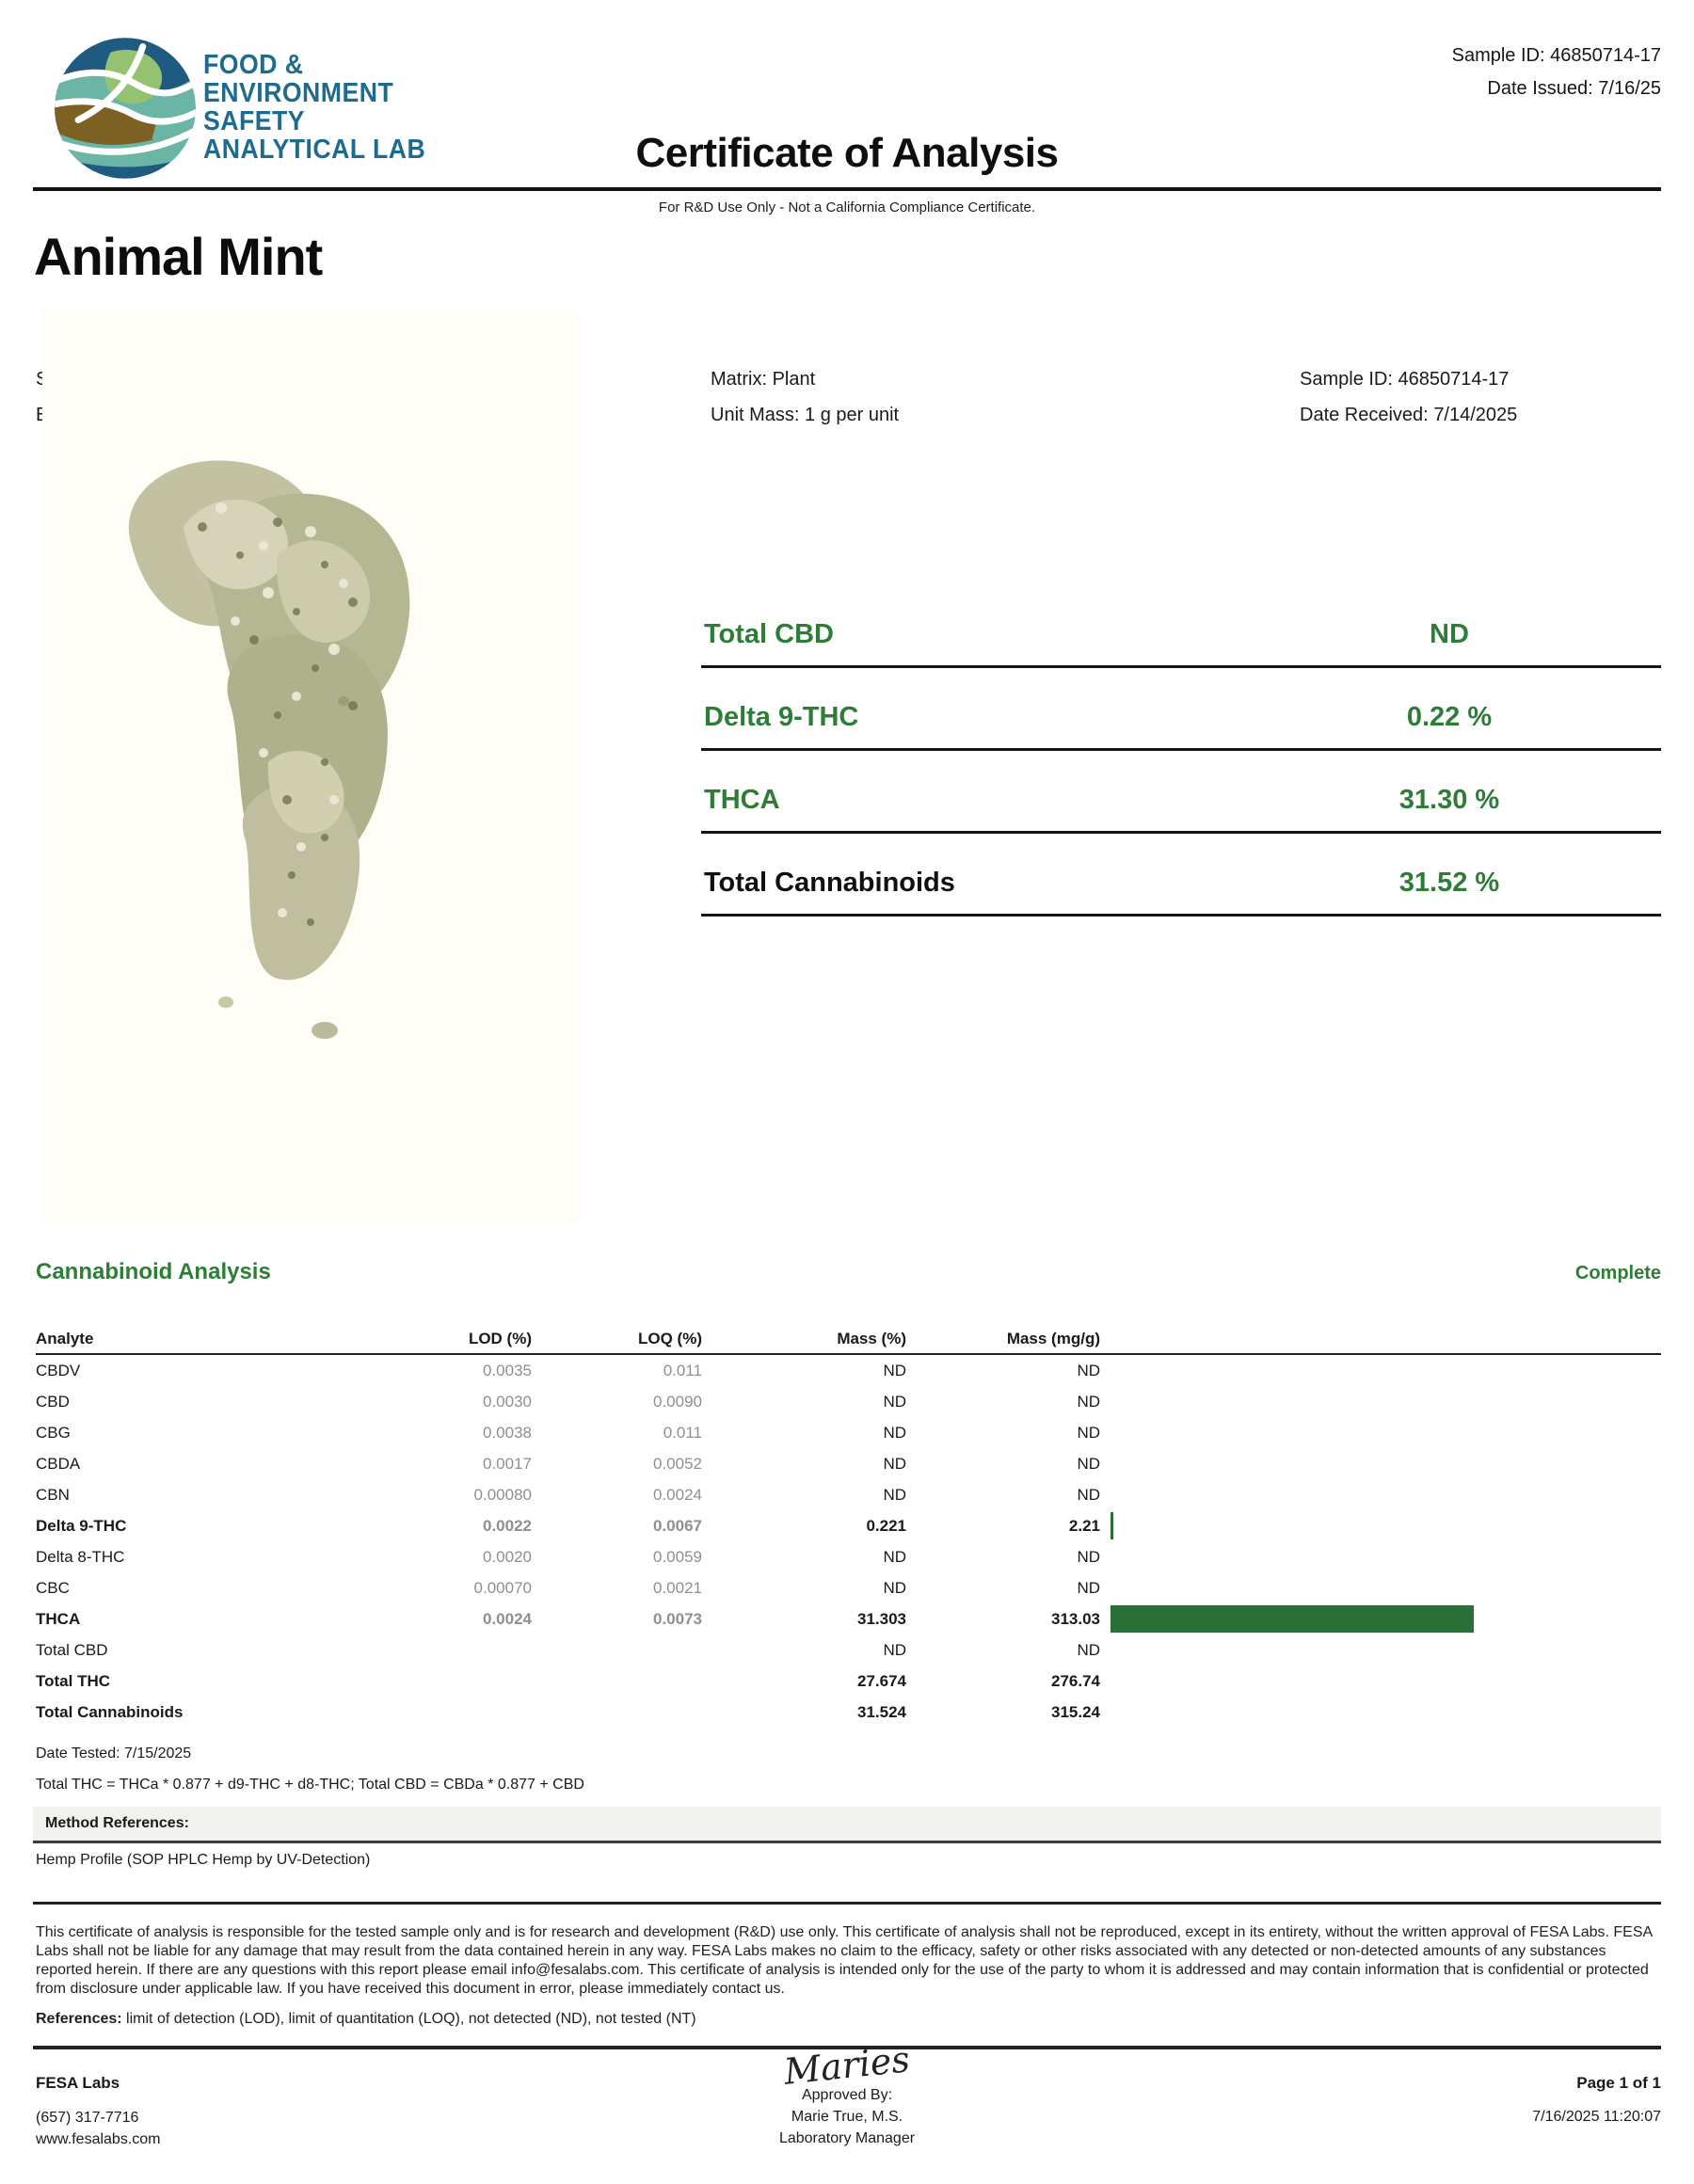 This screenshot has height=2184, width=1694. I want to click on col-header-lod: LOD (%), so click(500, 1338).